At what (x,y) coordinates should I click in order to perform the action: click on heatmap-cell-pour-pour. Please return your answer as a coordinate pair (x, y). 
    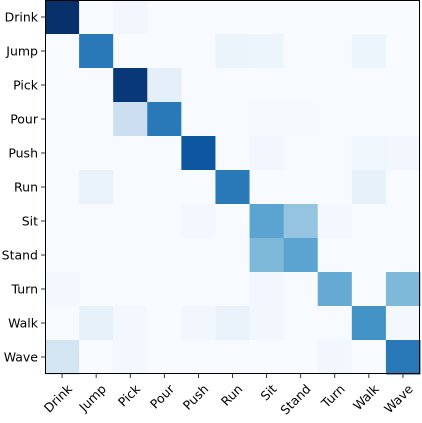
    Looking at the image, I should click on (164, 119).